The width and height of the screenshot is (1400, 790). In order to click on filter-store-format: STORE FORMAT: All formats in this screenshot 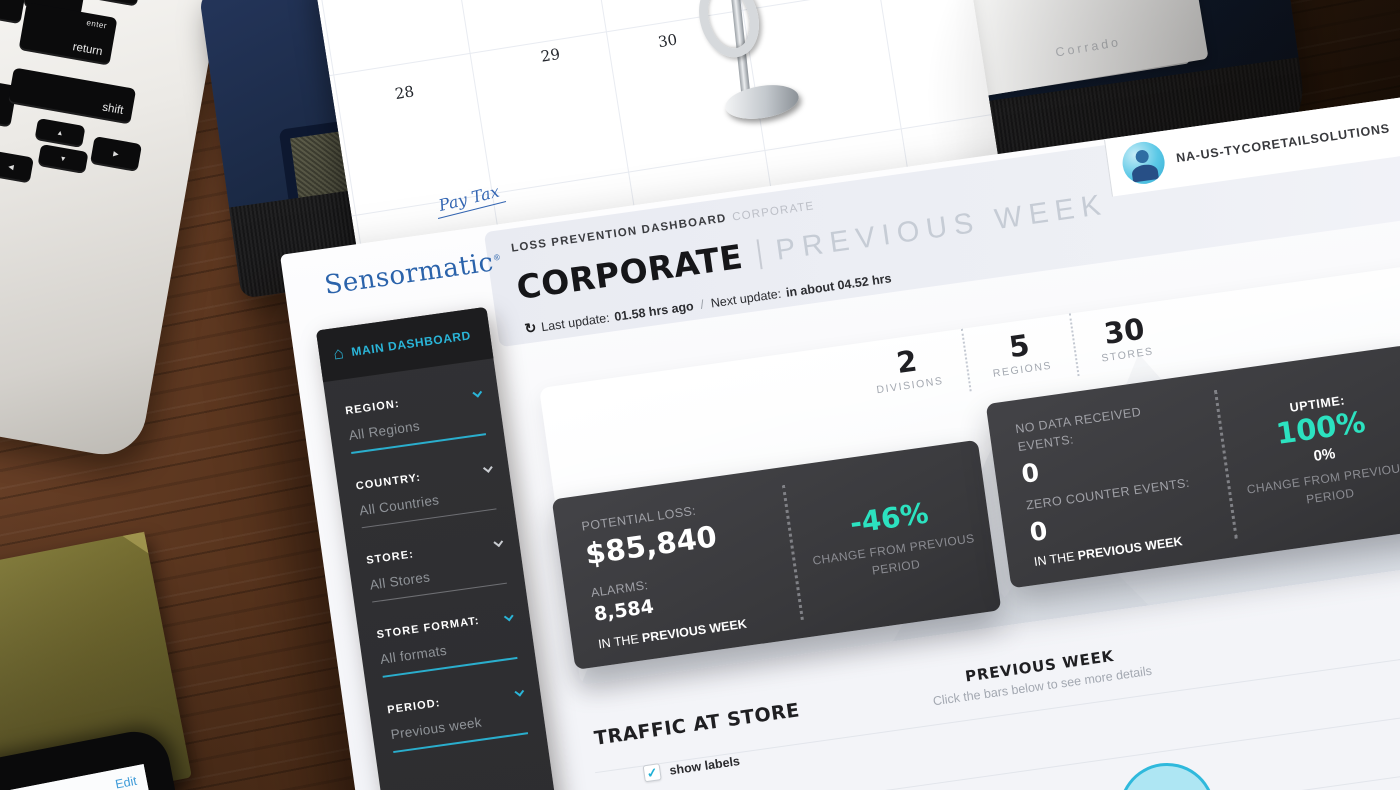, I will do `click(447, 644)`.